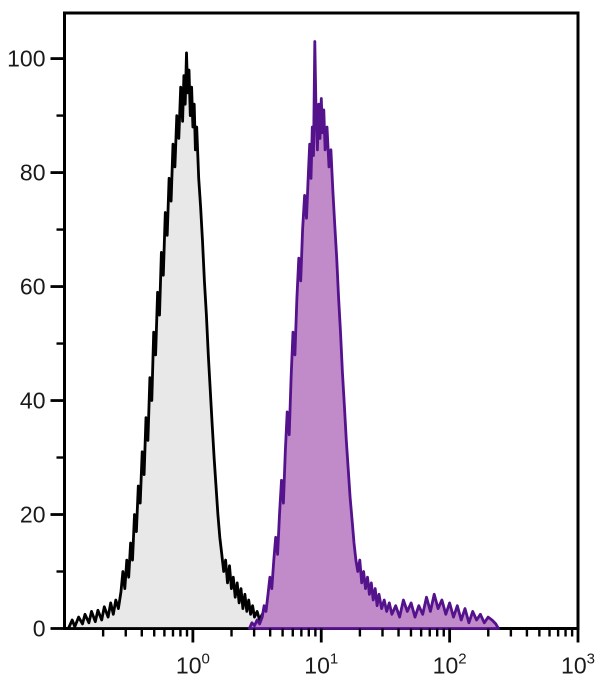 The height and width of the screenshot is (682, 600). What do you see at coordinates (33, 287) in the screenshot?
I see `y-tick-label: 60` at bounding box center [33, 287].